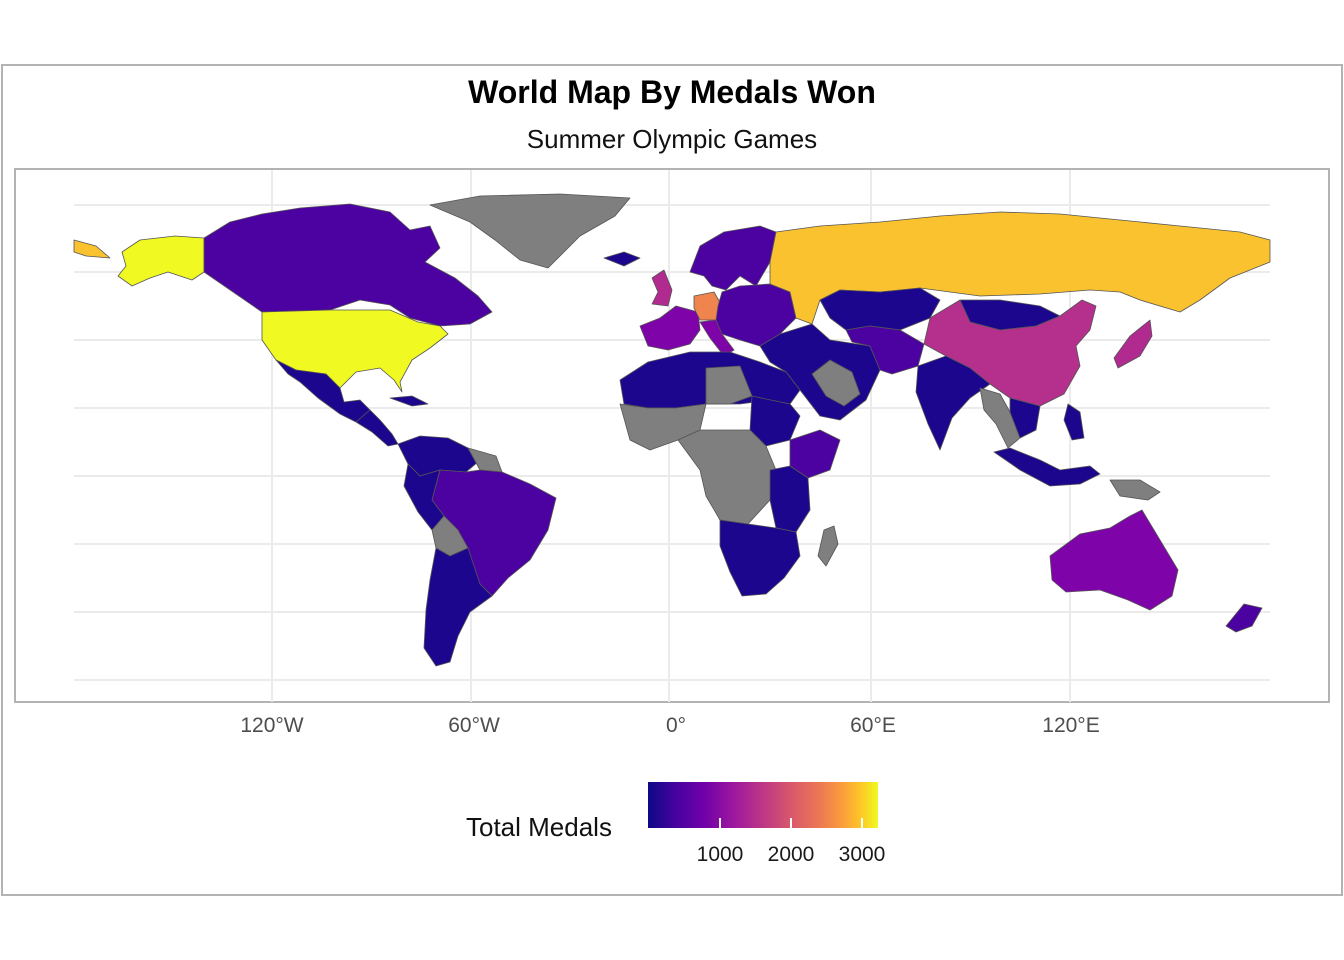  What do you see at coordinates (720, 854) in the screenshot?
I see `legend-tick-1000: 1000` at bounding box center [720, 854].